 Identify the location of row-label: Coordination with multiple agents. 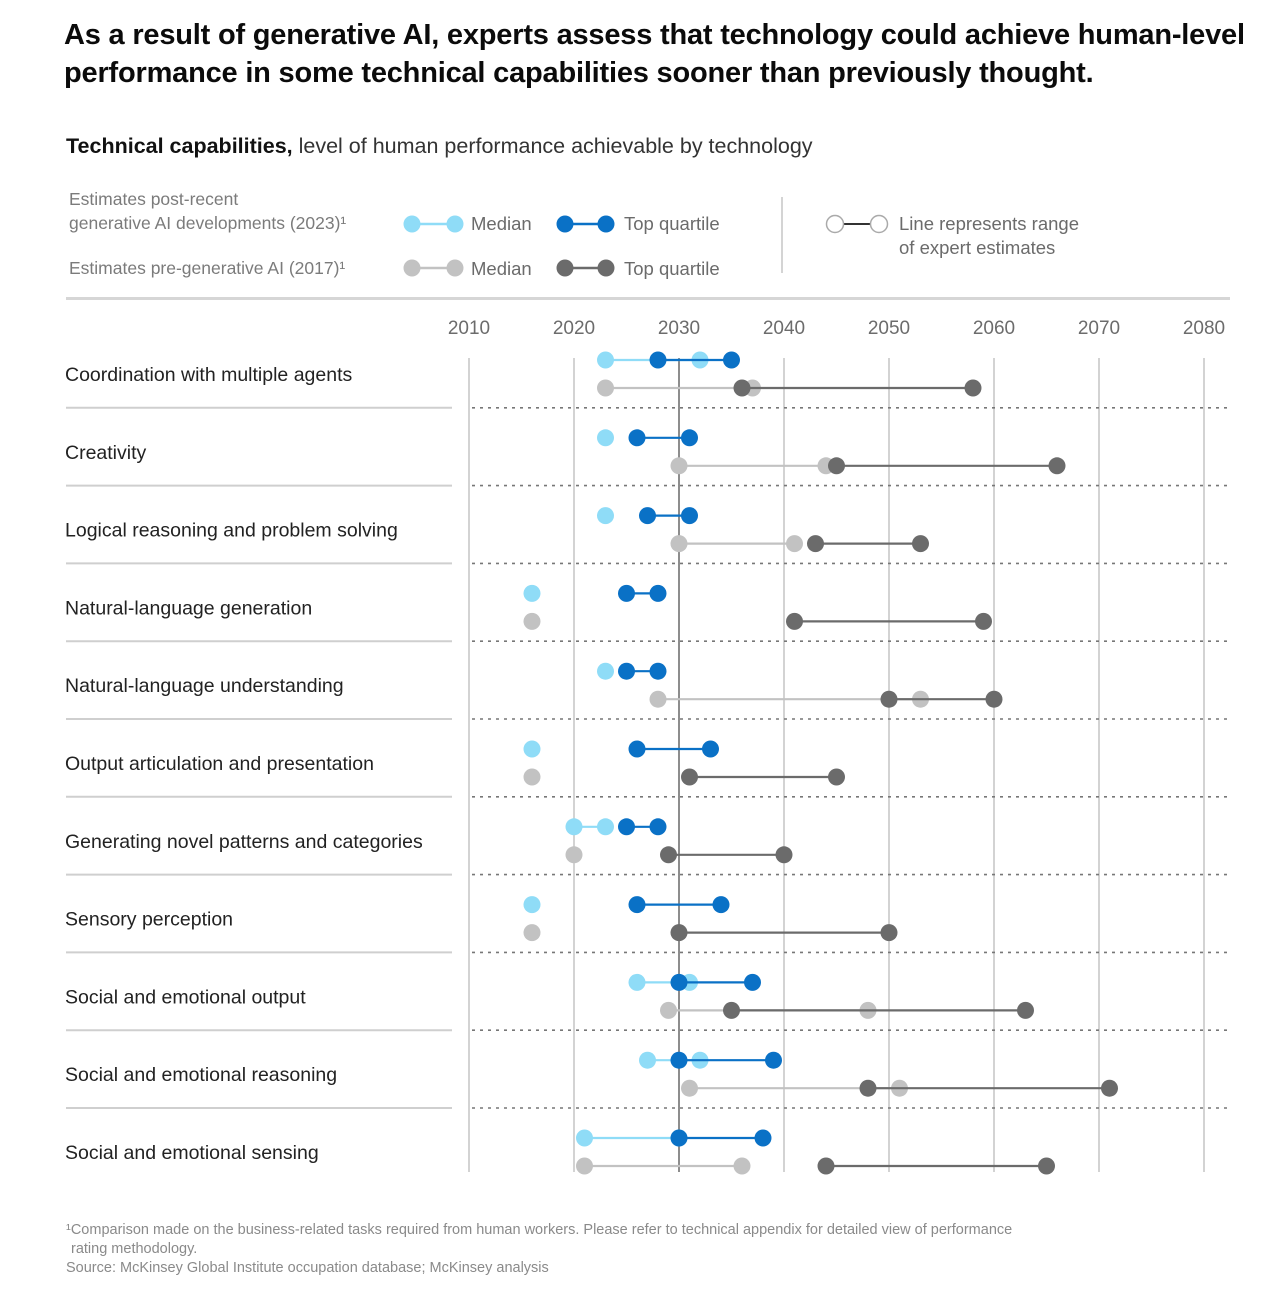
(208, 375).